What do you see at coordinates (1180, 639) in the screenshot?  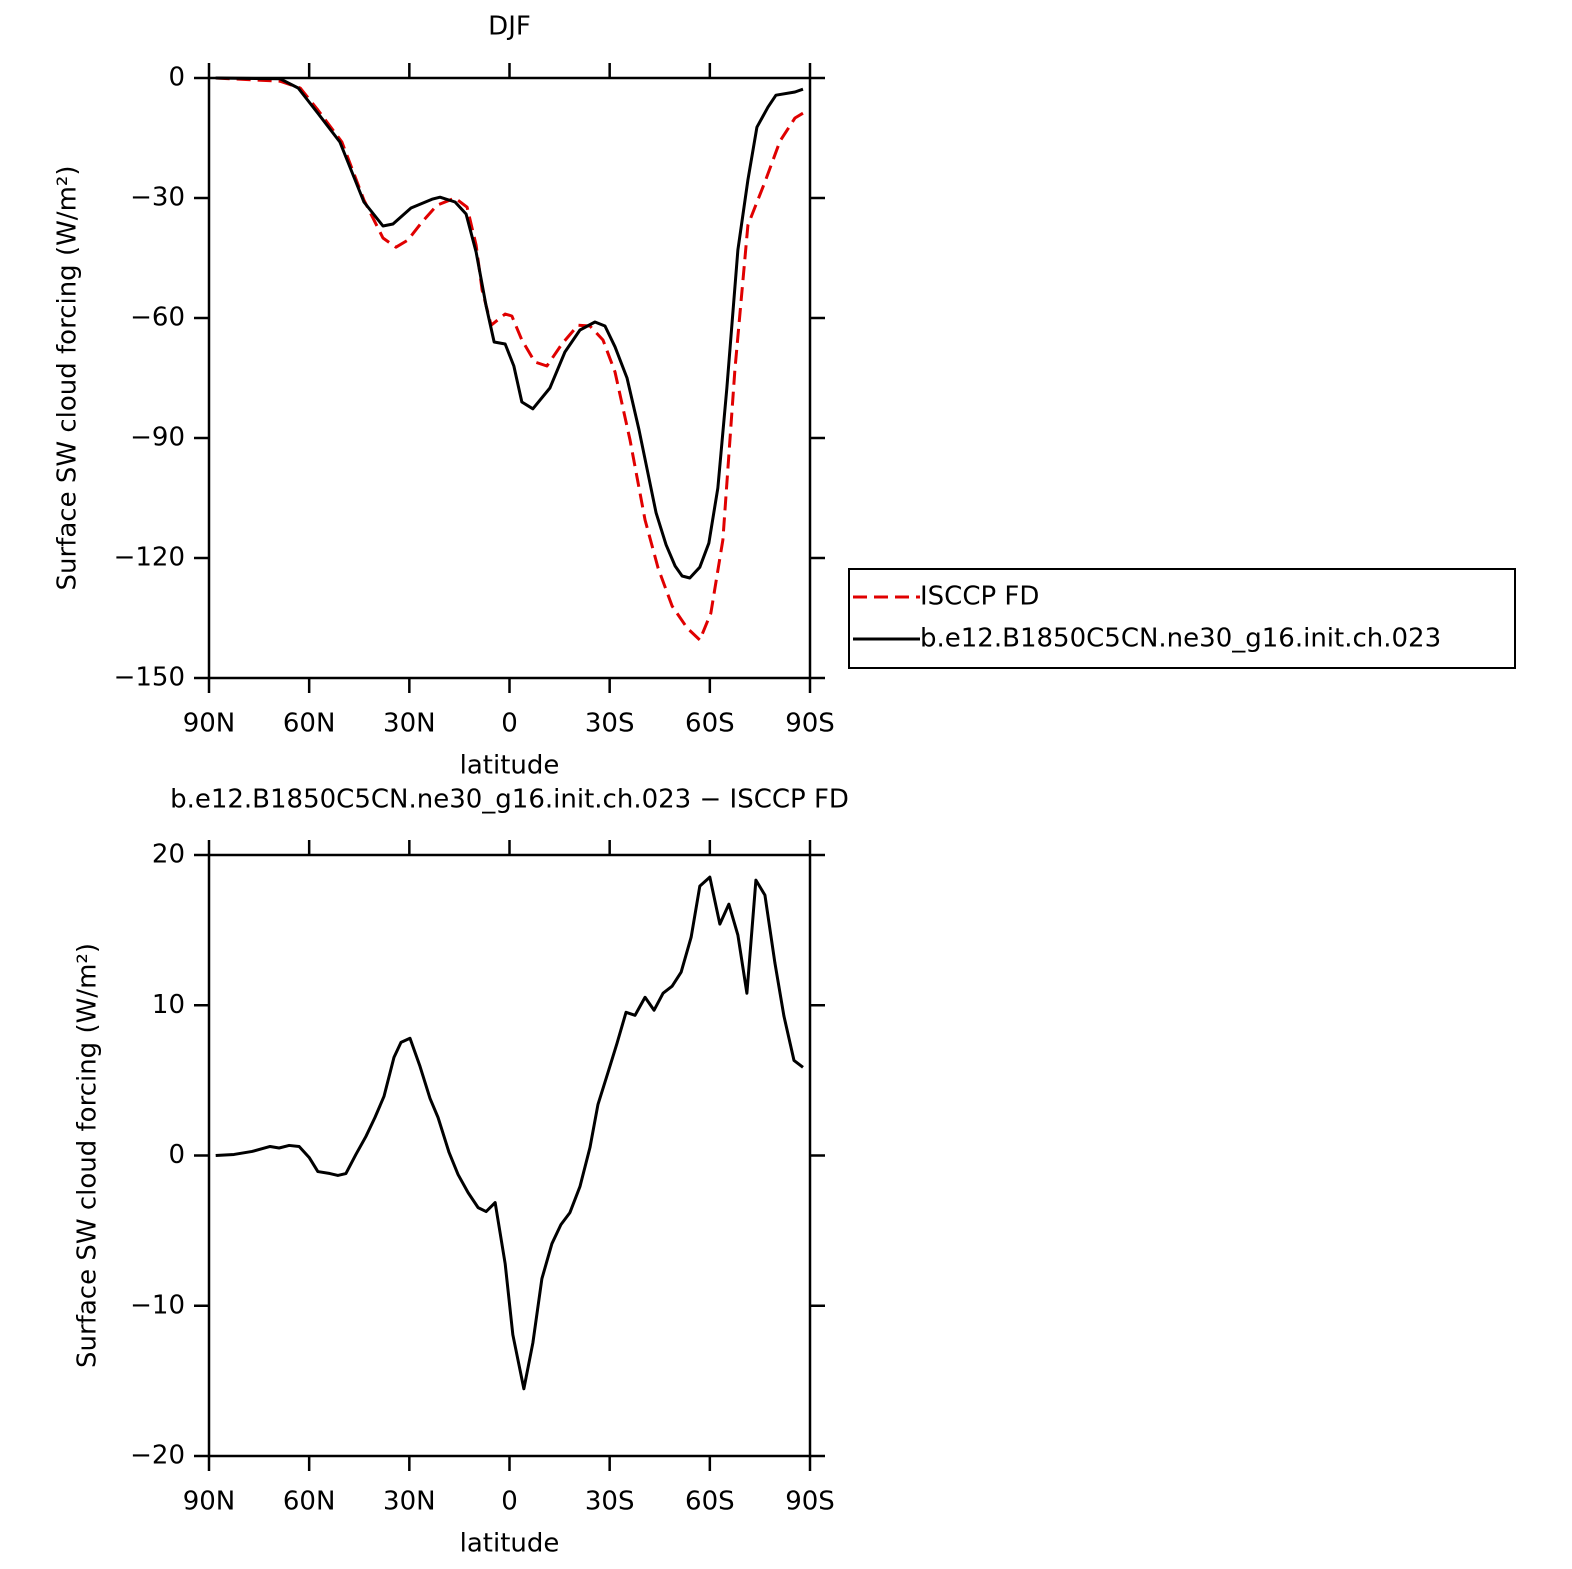 I see `legend-label: b.e12.B1850C5CN.ne30_g16.init.ch.023` at bounding box center [1180, 639].